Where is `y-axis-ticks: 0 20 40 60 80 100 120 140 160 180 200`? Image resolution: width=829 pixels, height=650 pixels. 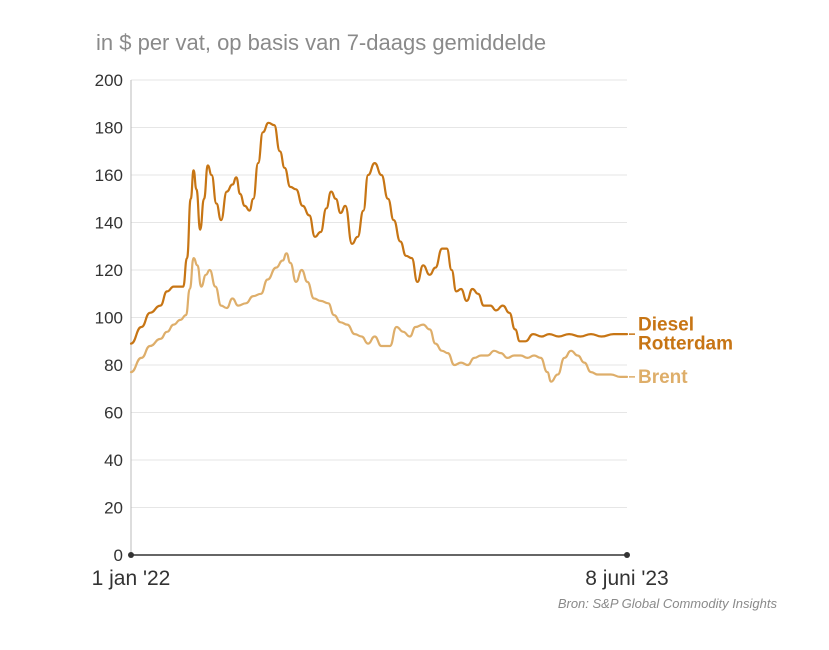
y-axis-ticks: 0 20 40 60 80 100 120 140 160 180 200 is located at coordinates (109, 318).